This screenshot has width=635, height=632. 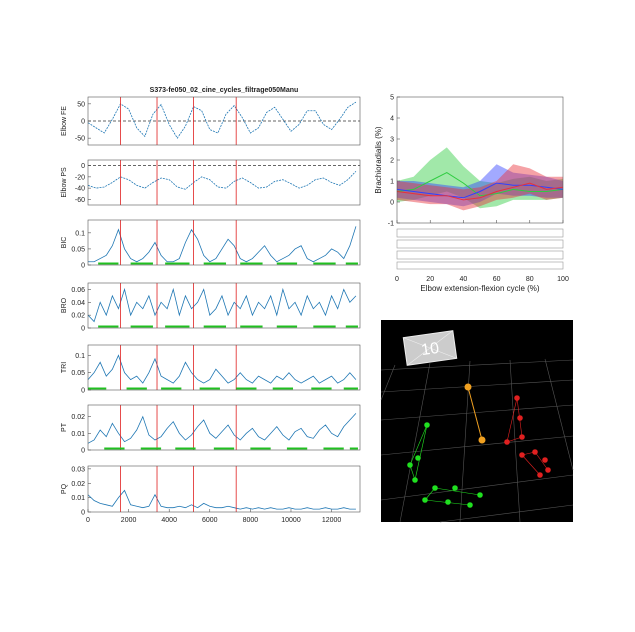 What do you see at coordinates (80, 189) in the screenshot?
I see `y-tick-label: -40` at bounding box center [80, 189].